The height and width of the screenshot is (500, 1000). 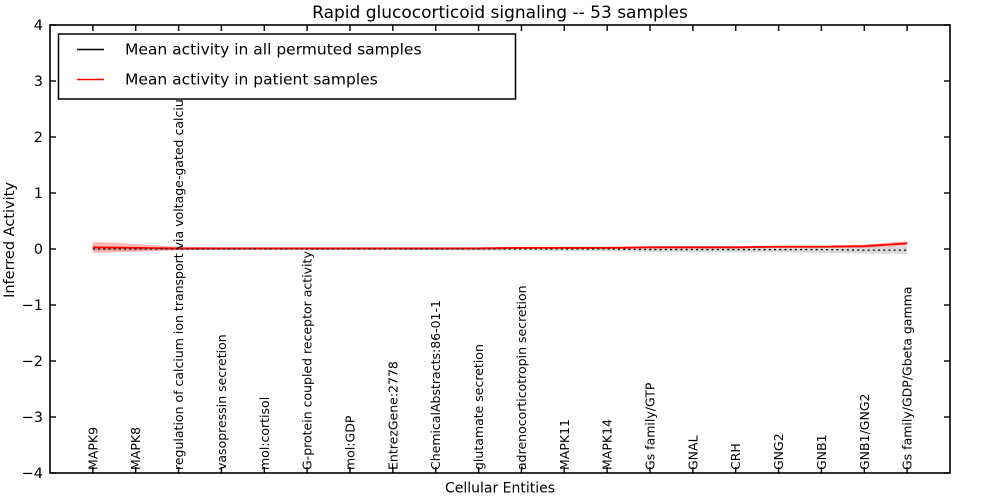 I want to click on x-tick-label: Gs family/GDP/Gbeta gamma, so click(x=907, y=378).